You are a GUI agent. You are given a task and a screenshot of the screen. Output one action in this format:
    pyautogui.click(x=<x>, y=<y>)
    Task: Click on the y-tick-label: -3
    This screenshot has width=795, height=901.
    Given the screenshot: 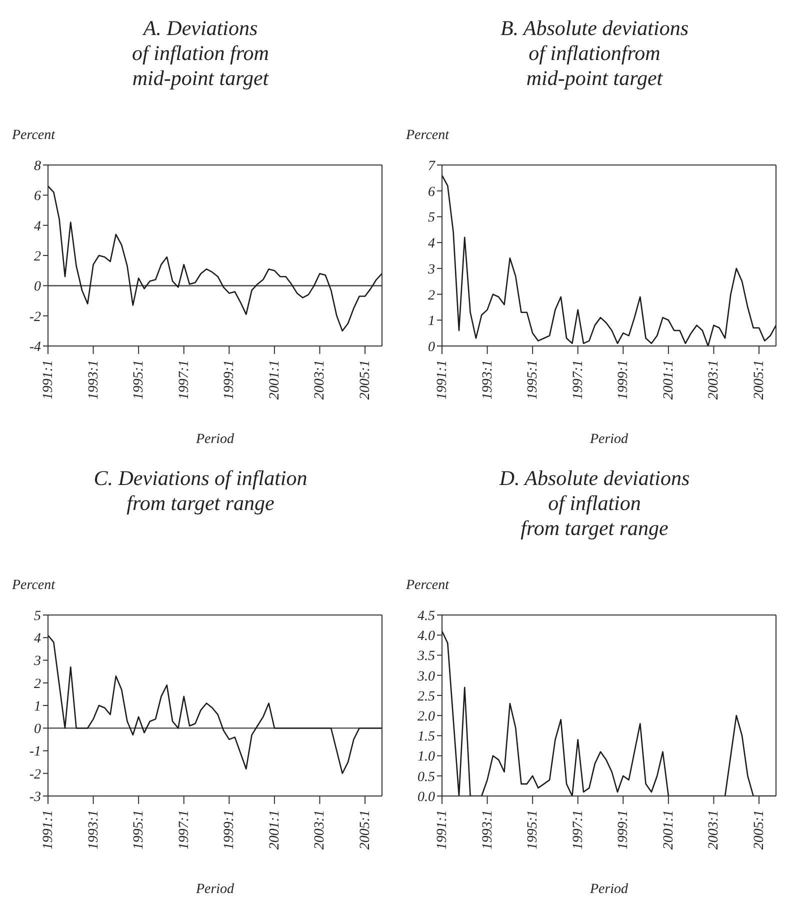 What is the action you would take?
    pyautogui.click(x=35, y=797)
    